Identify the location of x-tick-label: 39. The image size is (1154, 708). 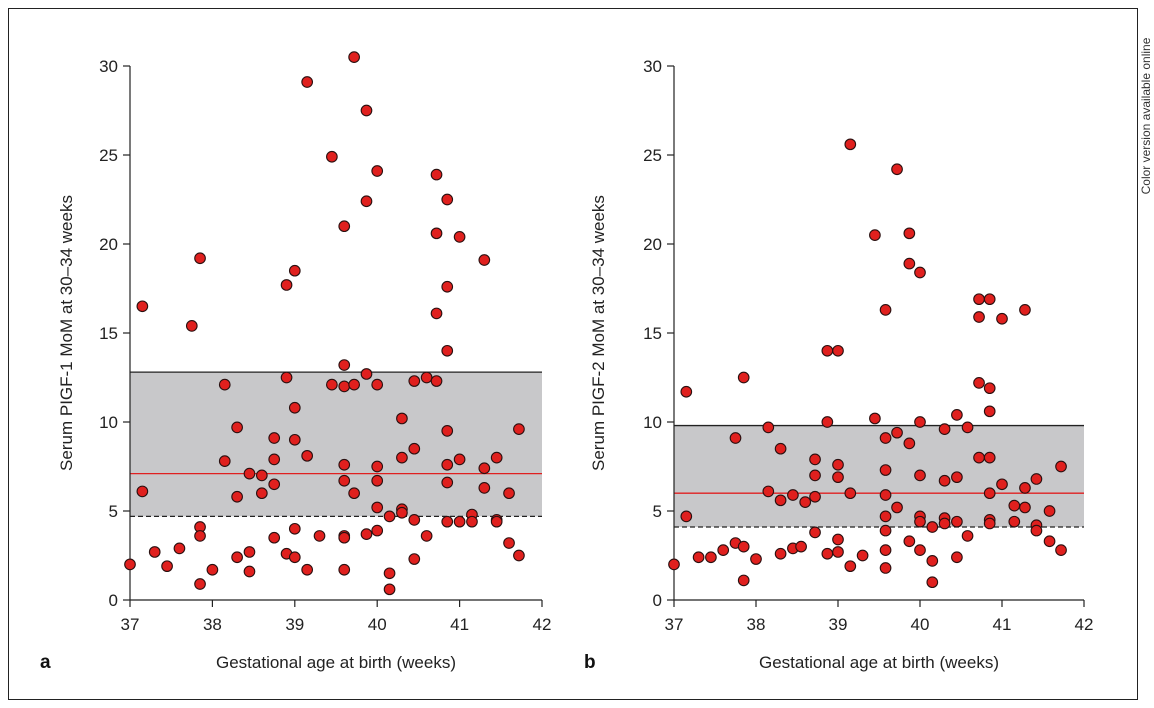
(294, 624).